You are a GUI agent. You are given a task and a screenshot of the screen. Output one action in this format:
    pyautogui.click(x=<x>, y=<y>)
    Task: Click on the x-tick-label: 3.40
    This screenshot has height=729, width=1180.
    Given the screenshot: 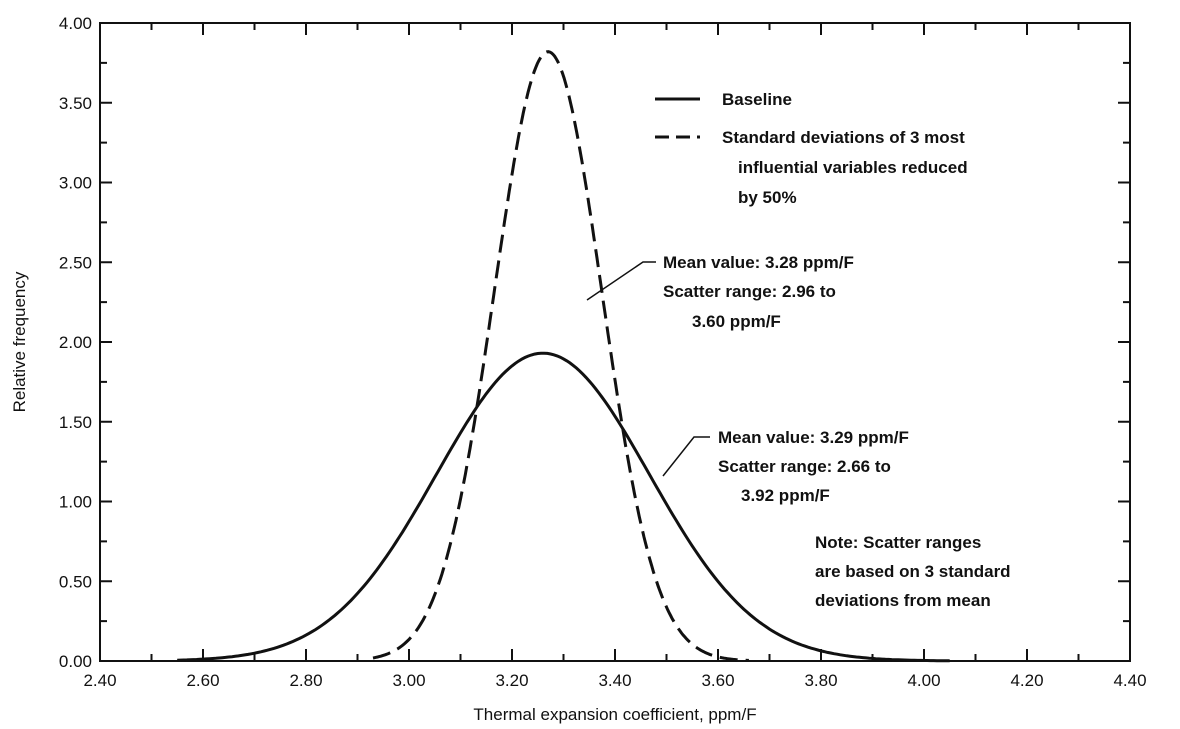 What is the action you would take?
    pyautogui.click(x=614, y=680)
    